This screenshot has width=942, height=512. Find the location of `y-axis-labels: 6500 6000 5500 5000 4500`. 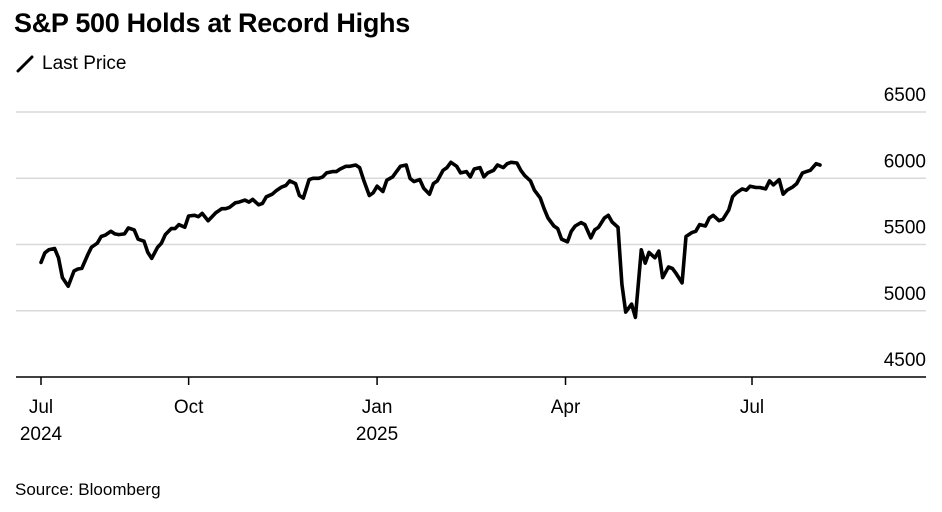

y-axis-labels: 6500 6000 5500 5000 4500 is located at coordinates (905, 228).